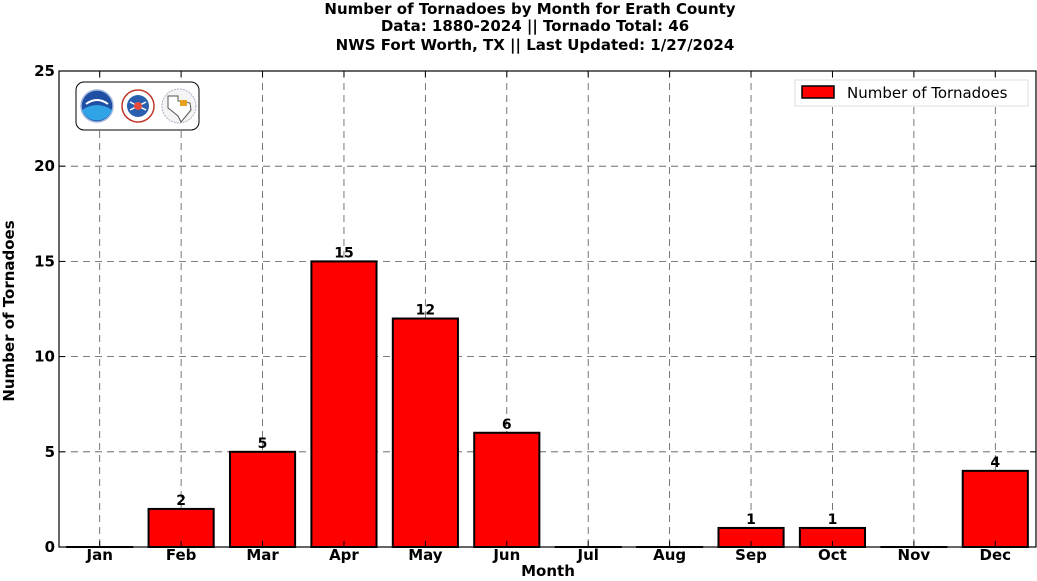 The image size is (1037, 581). Describe the element at coordinates (9, 310) in the screenshot. I see `y-axis-label: Number of Tornadoes` at that location.